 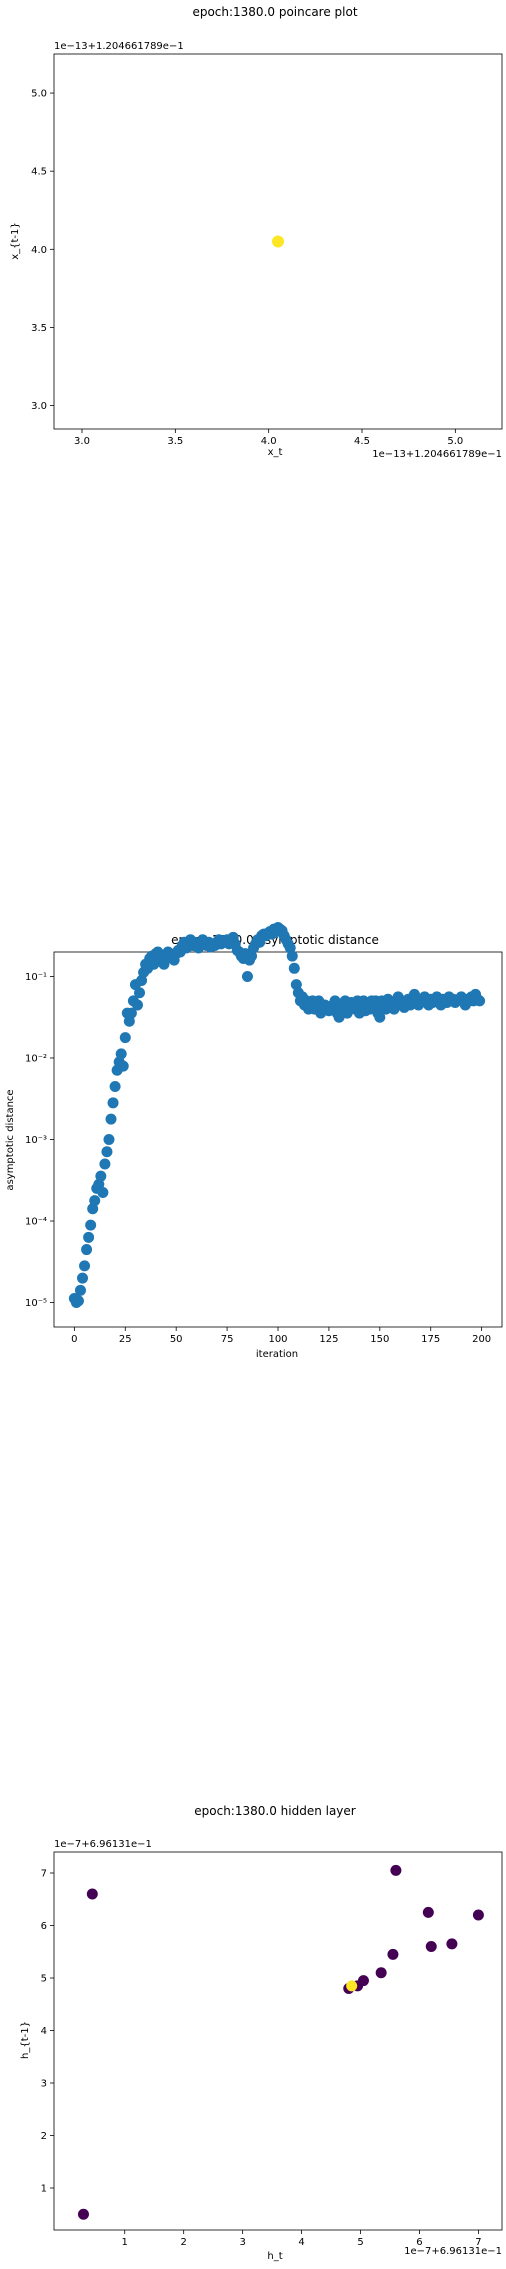 I want to click on y-tick-label: 4, so click(x=44, y=2031).